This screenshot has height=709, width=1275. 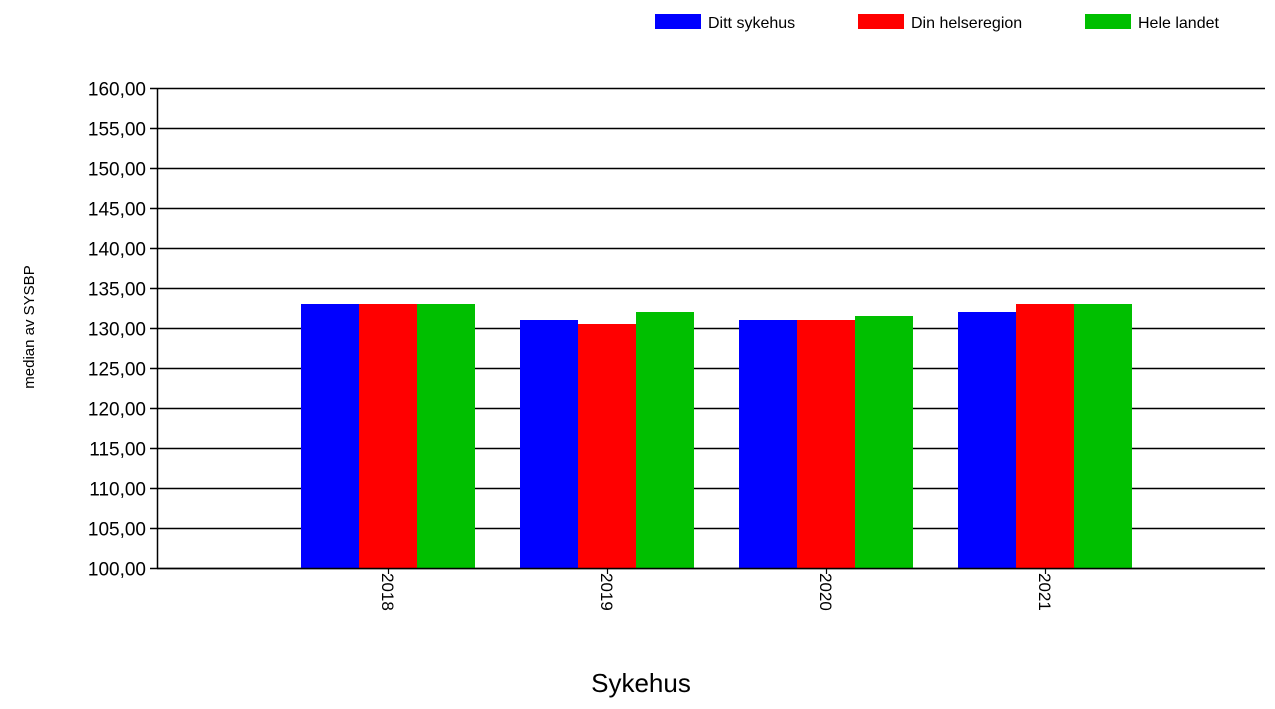 What do you see at coordinates (117, 410) in the screenshot?
I see `y-tick-label: 120,00` at bounding box center [117, 410].